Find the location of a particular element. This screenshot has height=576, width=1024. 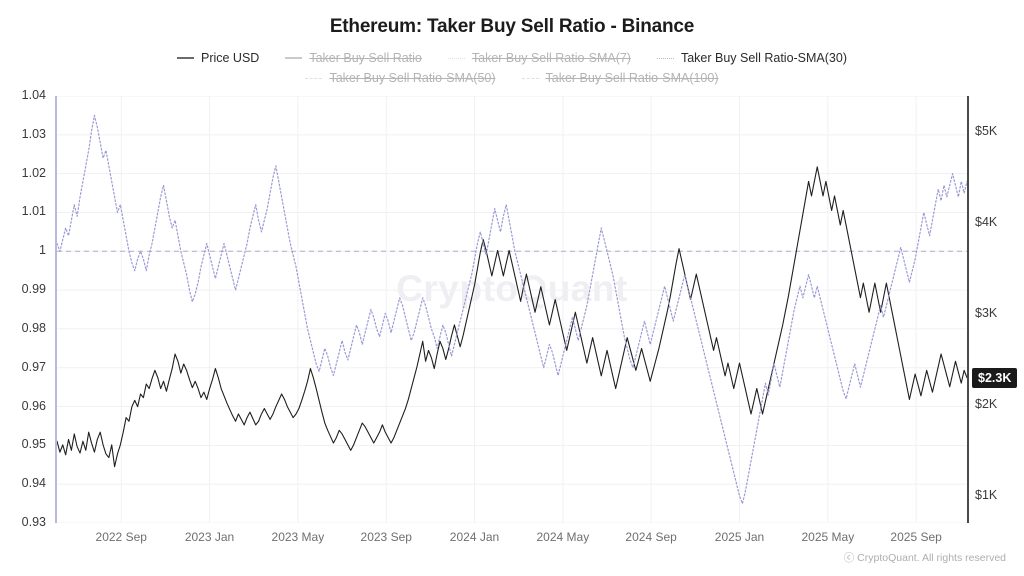

legend-item-label: Taker Buy Sell Ratio-SMA(30) is located at coordinates (763, 58).